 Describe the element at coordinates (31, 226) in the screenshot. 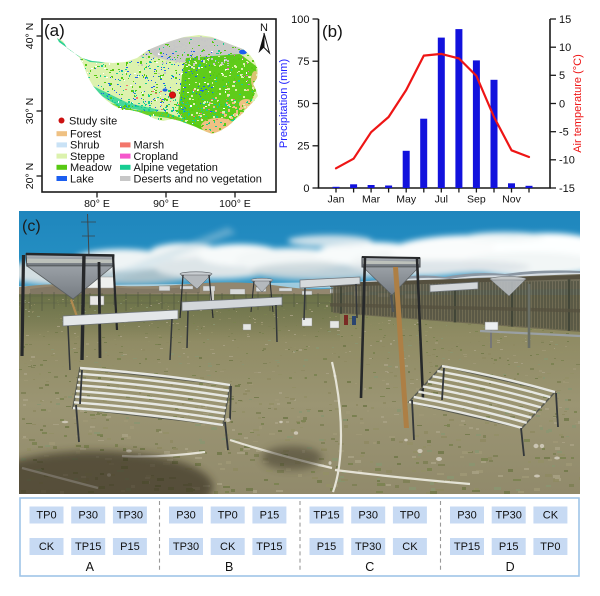

I see `svg-text: (c)` at that location.